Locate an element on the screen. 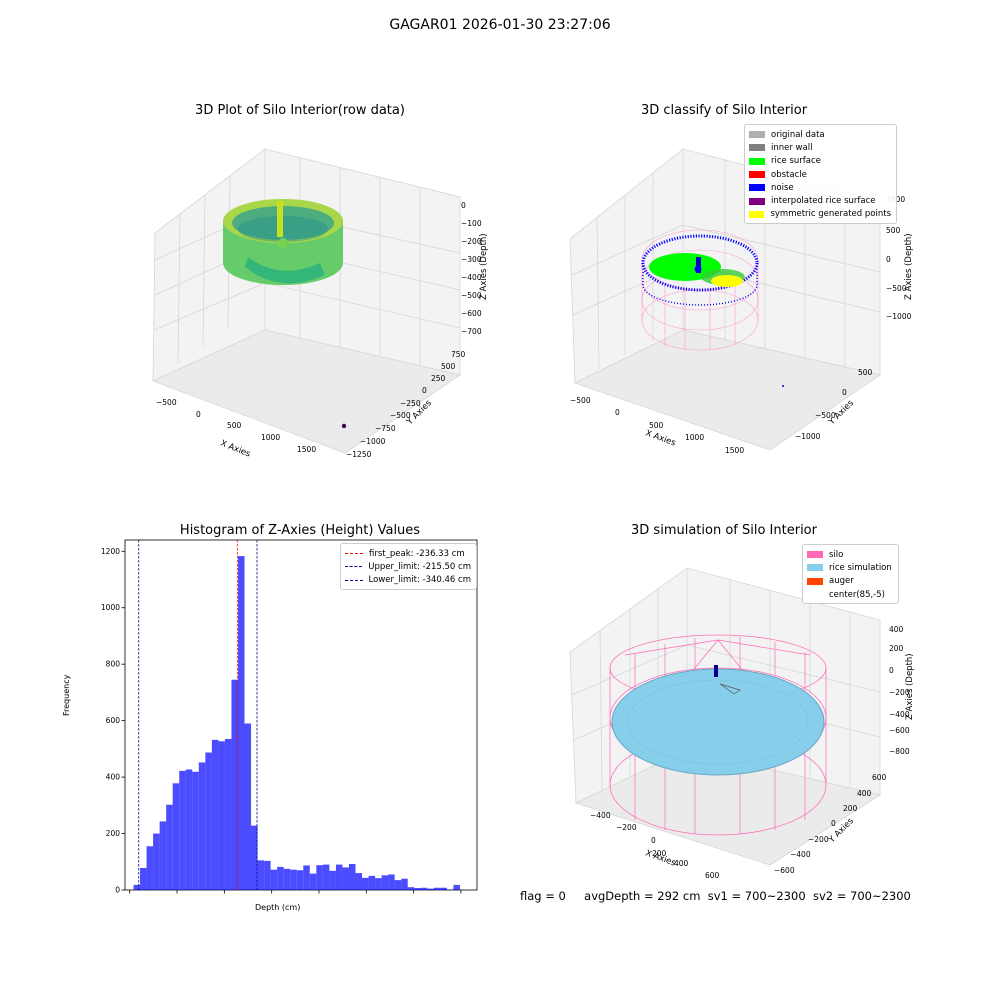 This screenshot has height=1000, width=1000. p2-xtick: 0 is located at coordinates (617, 412).